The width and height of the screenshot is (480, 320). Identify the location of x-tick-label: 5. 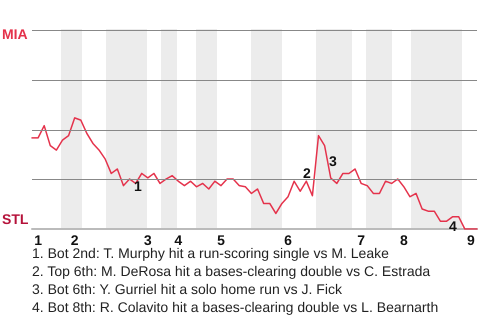
(221, 240).